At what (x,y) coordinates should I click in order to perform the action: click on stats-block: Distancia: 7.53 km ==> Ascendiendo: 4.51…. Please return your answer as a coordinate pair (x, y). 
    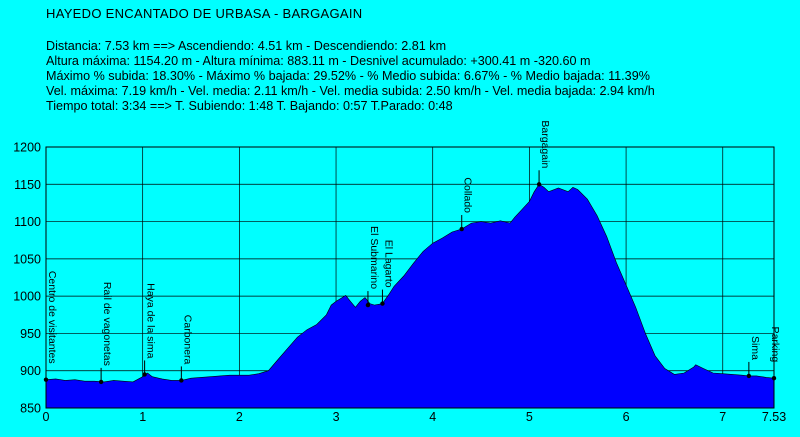
    Looking at the image, I should click on (350, 76).